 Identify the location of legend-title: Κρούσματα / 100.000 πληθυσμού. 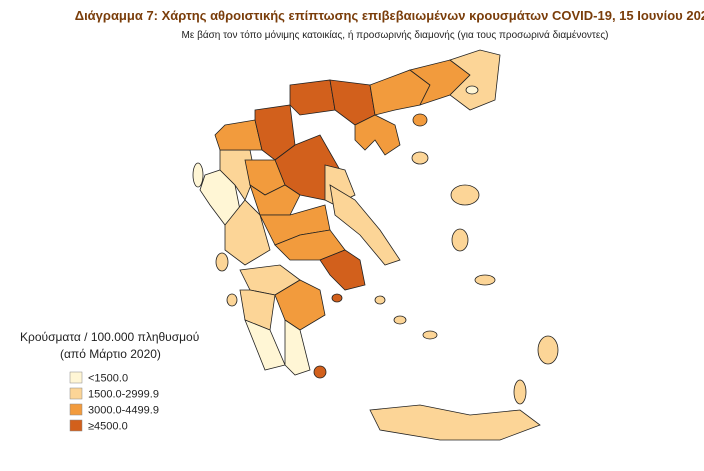
(109, 337).